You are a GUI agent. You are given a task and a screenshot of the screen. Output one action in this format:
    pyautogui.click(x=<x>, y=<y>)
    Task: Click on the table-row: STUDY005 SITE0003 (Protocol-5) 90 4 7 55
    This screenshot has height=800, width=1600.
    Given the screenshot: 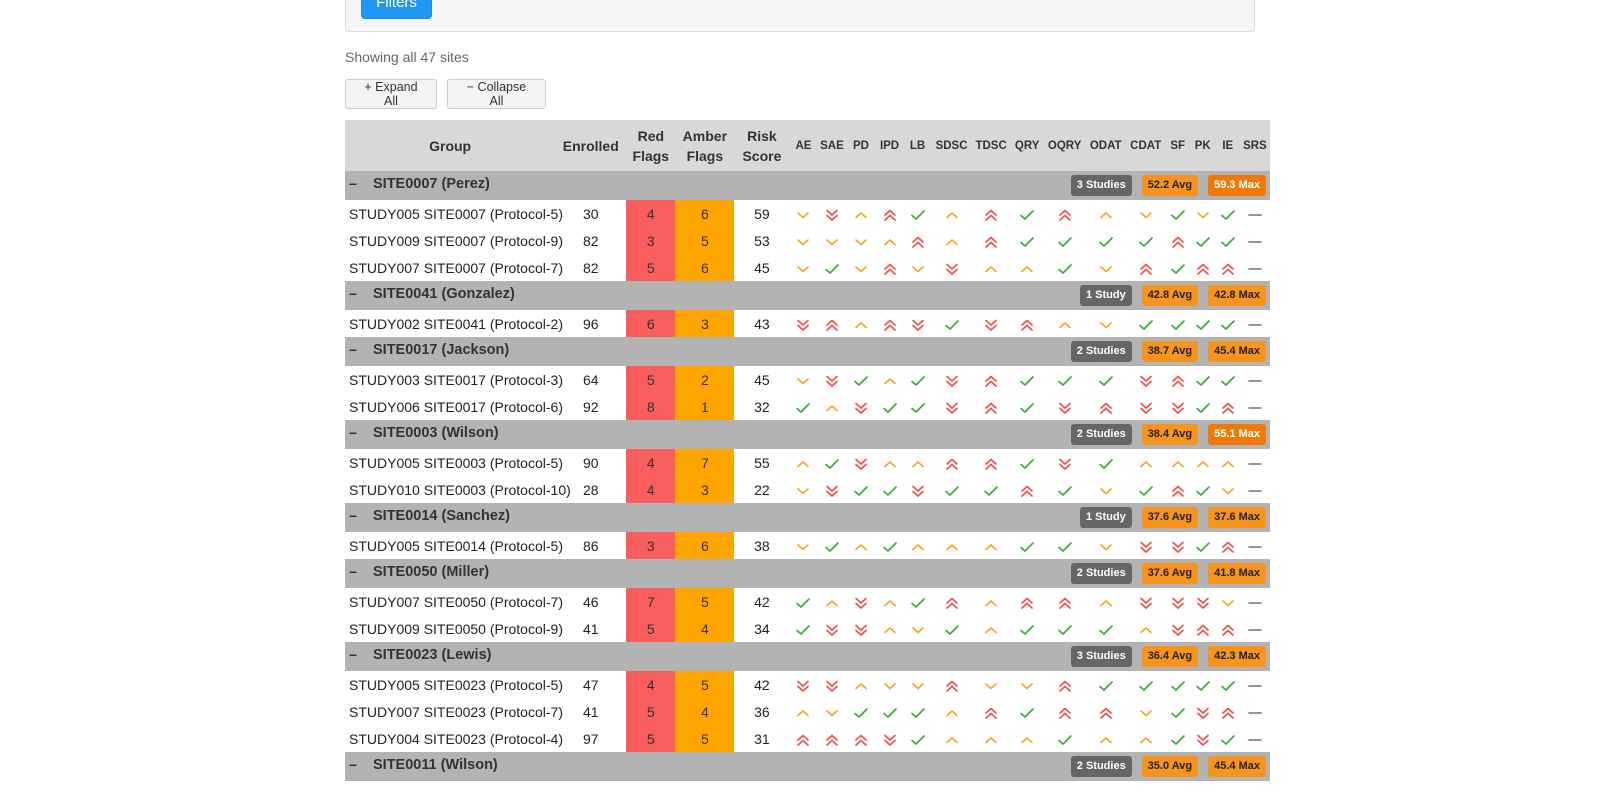 What is the action you would take?
    pyautogui.click(x=807, y=462)
    